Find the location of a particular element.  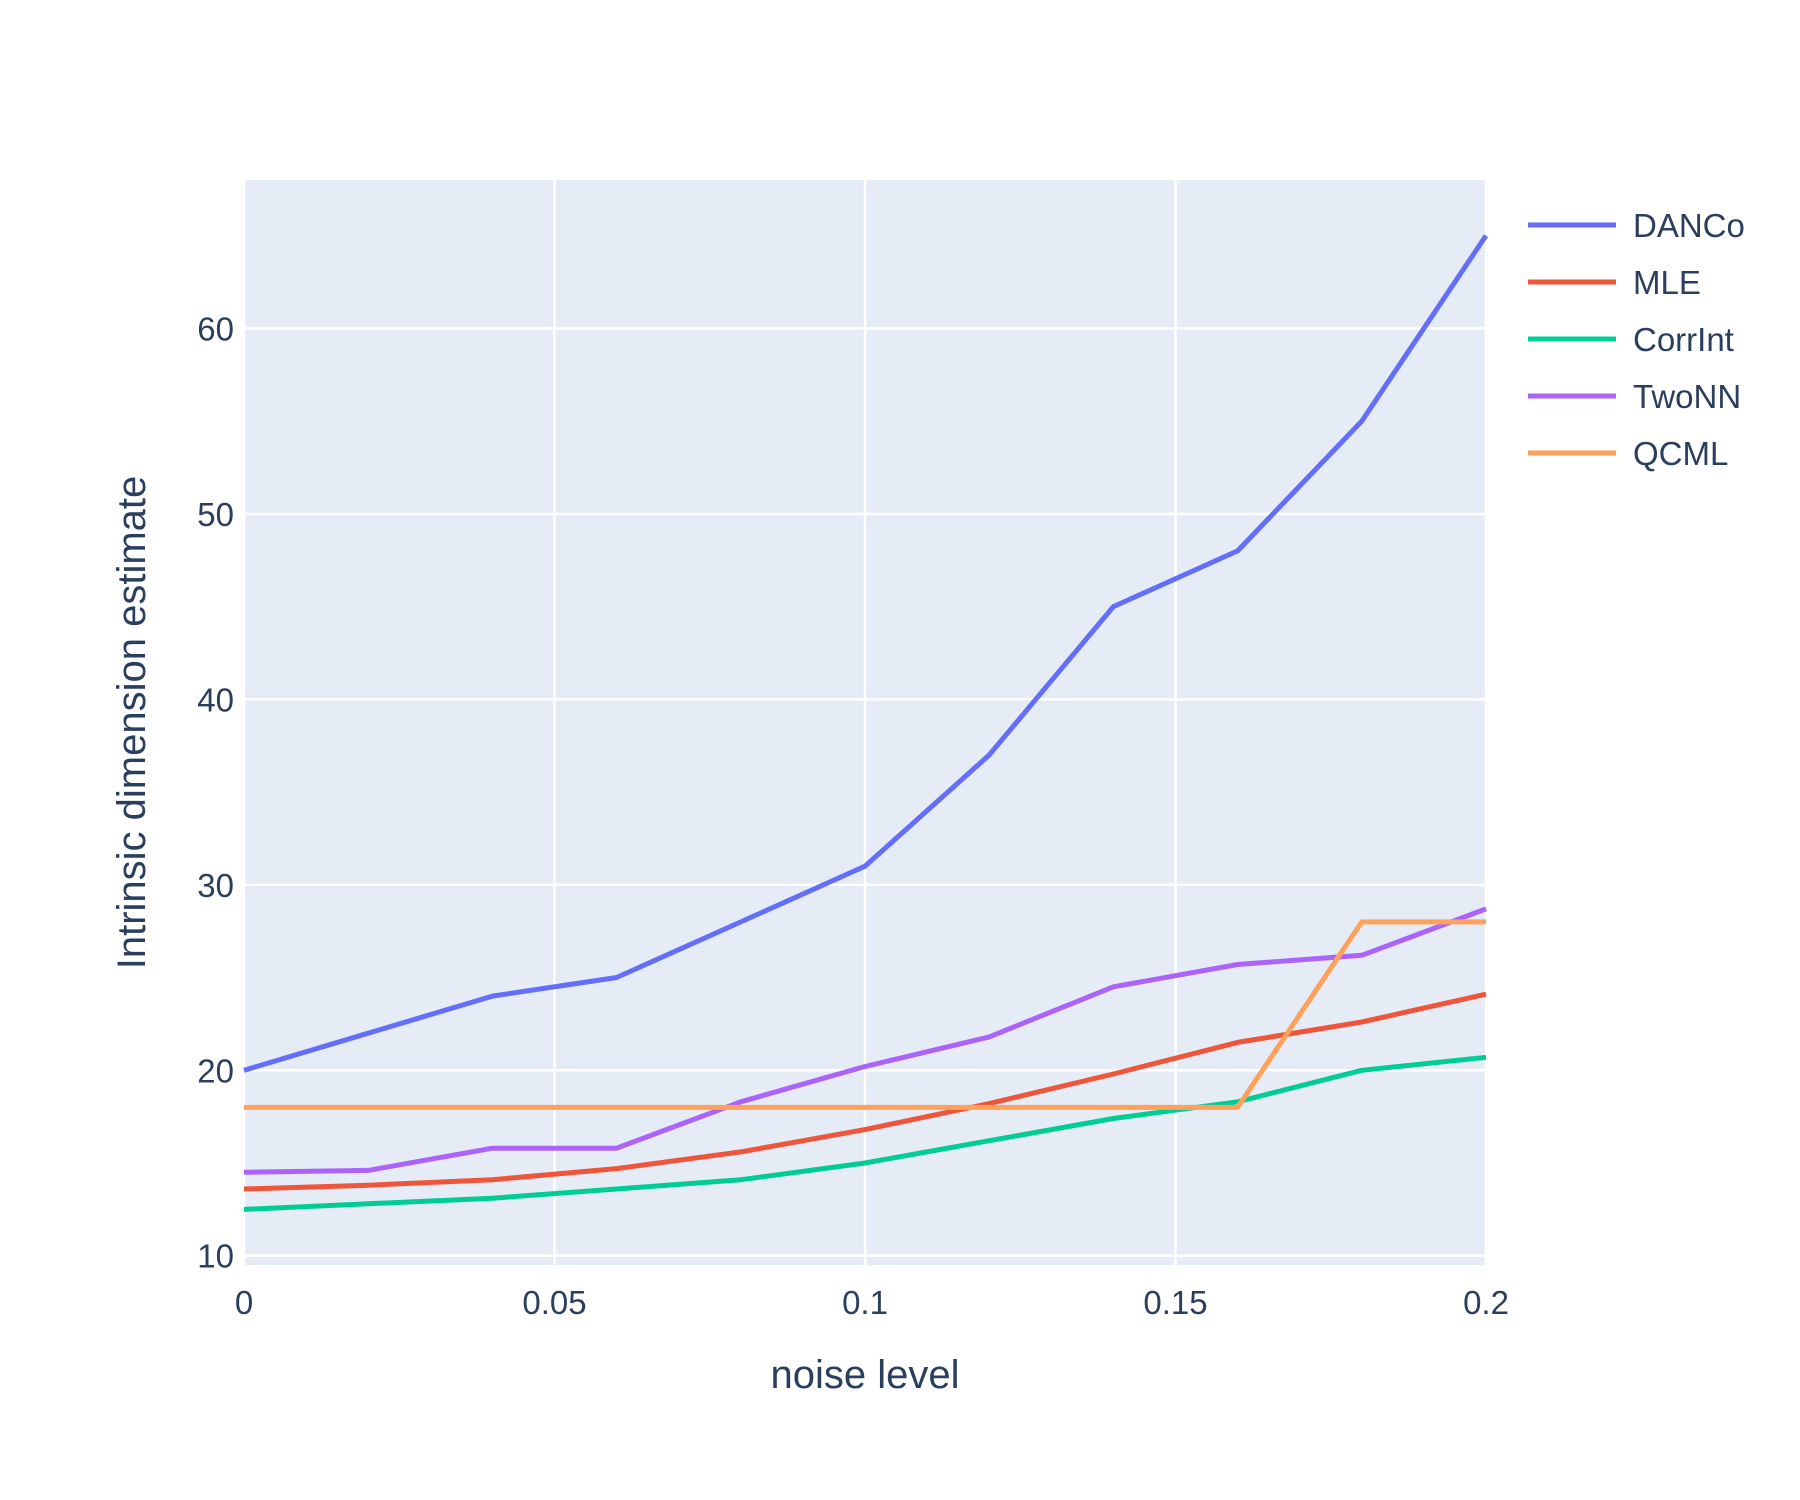

series-line-qcml is located at coordinates (865, 1014).